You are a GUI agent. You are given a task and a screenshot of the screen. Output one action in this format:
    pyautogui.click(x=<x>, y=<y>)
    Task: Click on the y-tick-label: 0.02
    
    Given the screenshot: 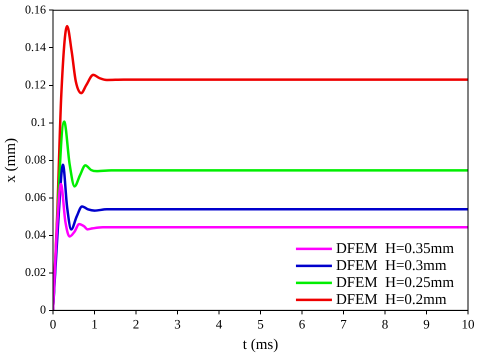 What is the action you would take?
    pyautogui.click(x=35, y=272)
    